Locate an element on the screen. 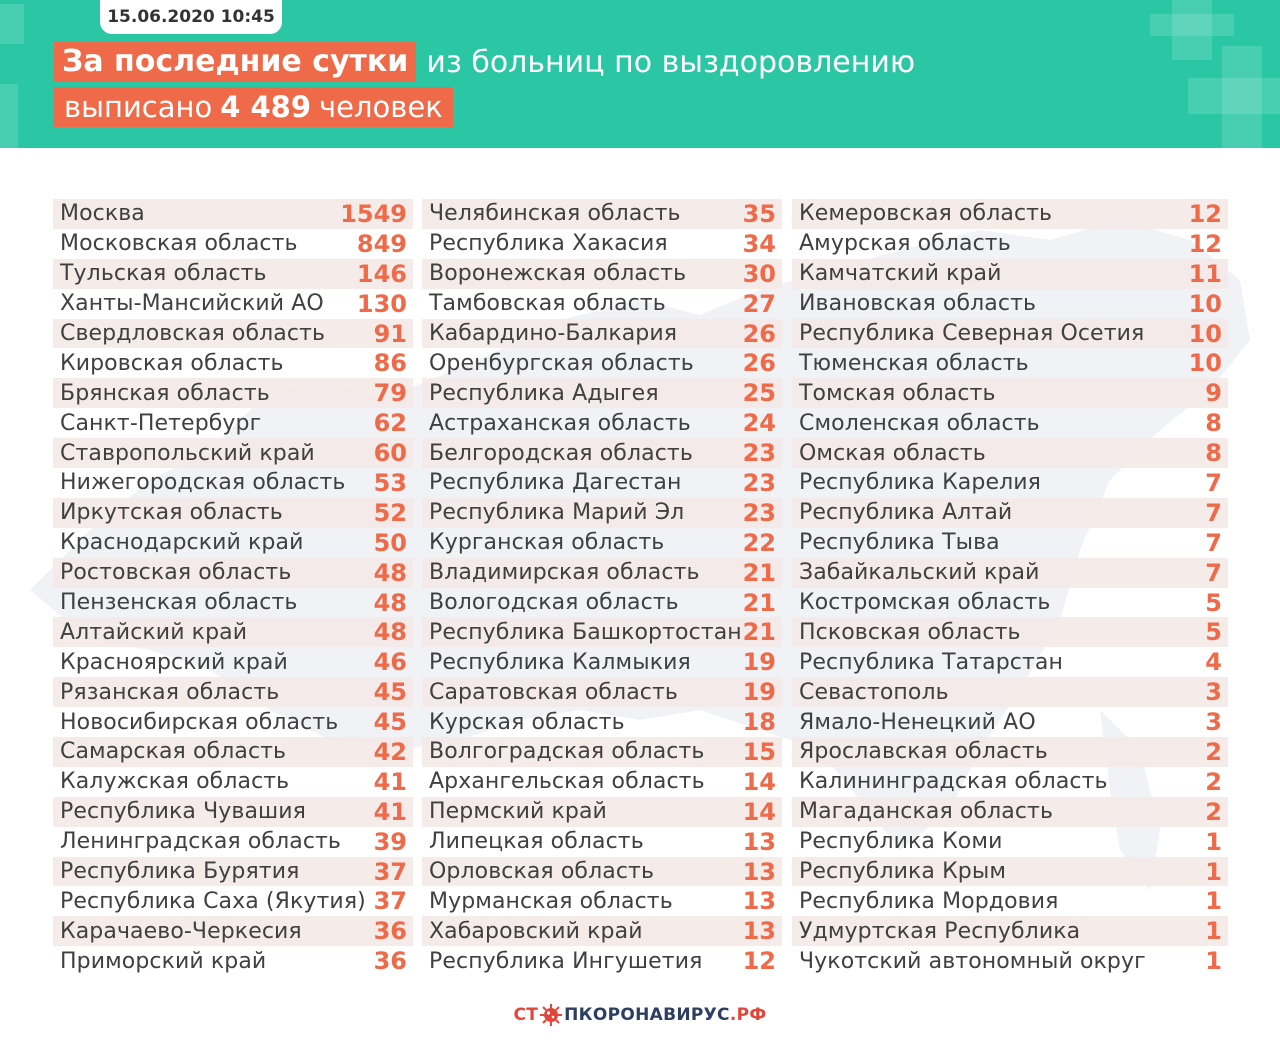  region-row: Пермский край 14 is located at coordinates (602, 811).